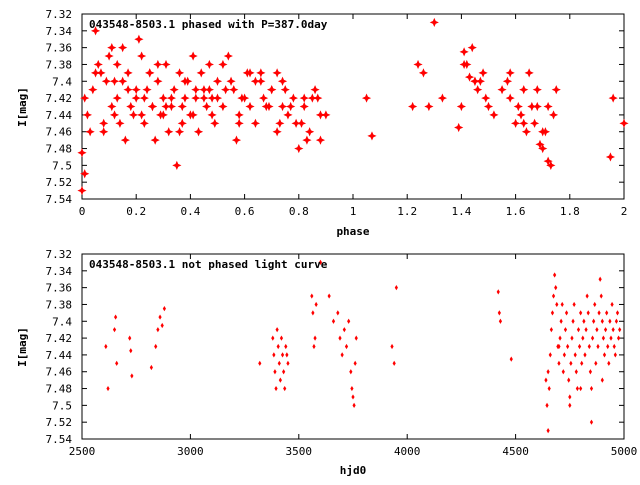  What do you see at coordinates (516, 211) in the screenshot?
I see `x-tick-label: 1.6` at bounding box center [516, 211].